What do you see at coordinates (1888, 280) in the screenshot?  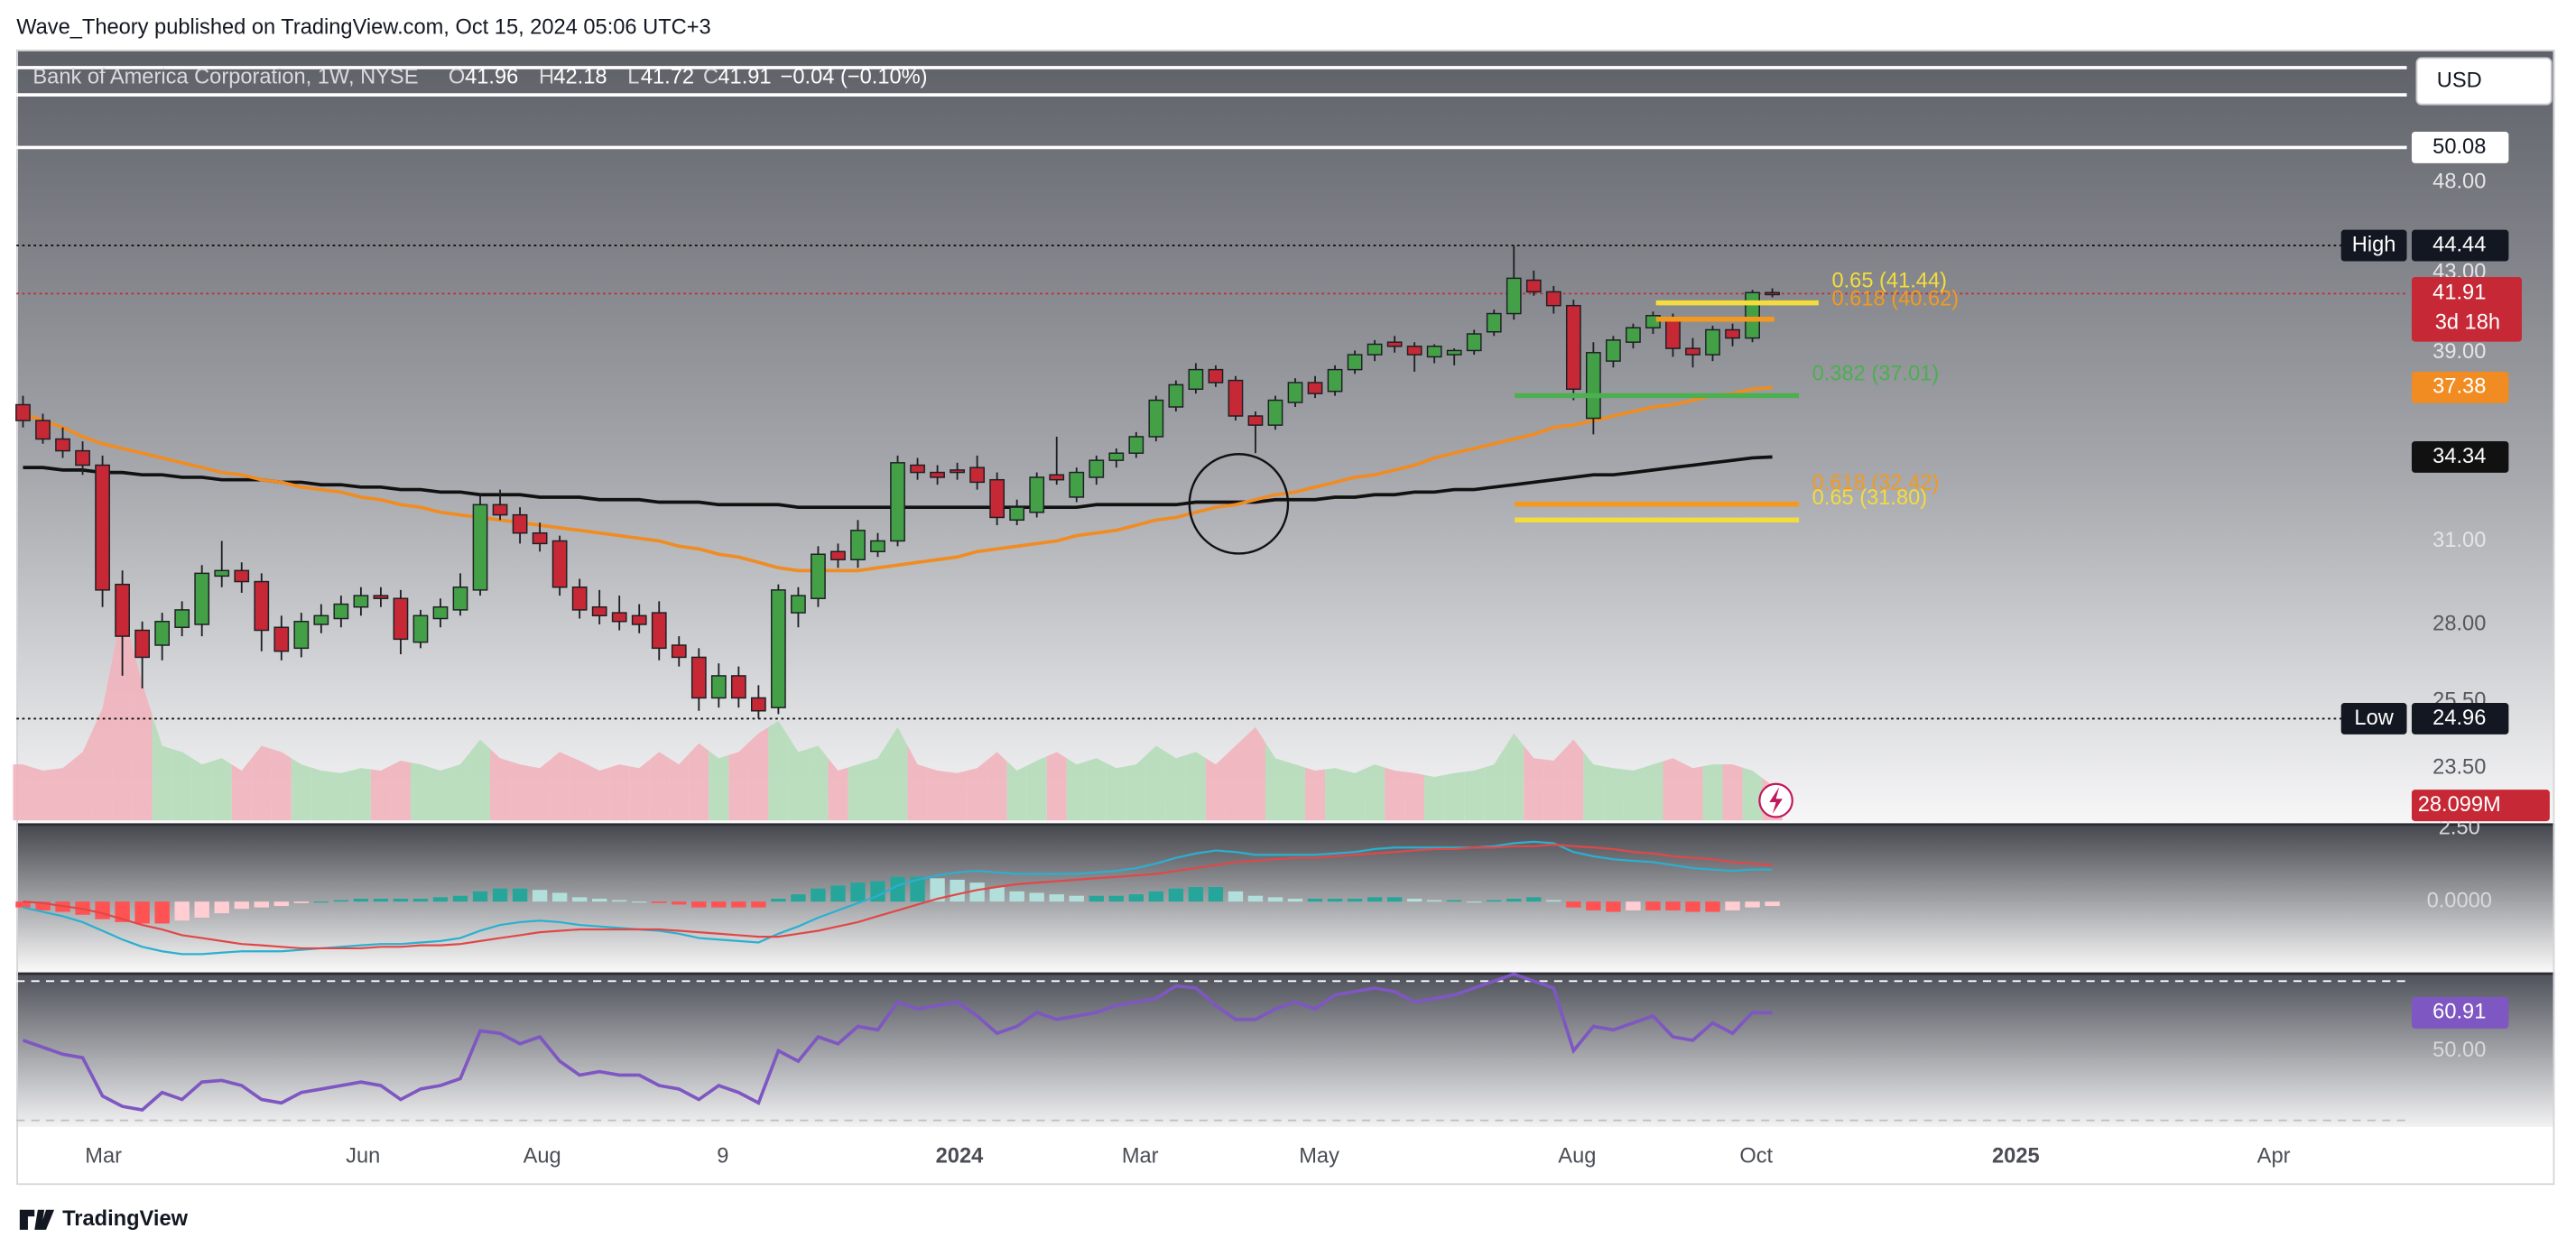 I see `fib-label: 0.65 (41.44)` at bounding box center [1888, 280].